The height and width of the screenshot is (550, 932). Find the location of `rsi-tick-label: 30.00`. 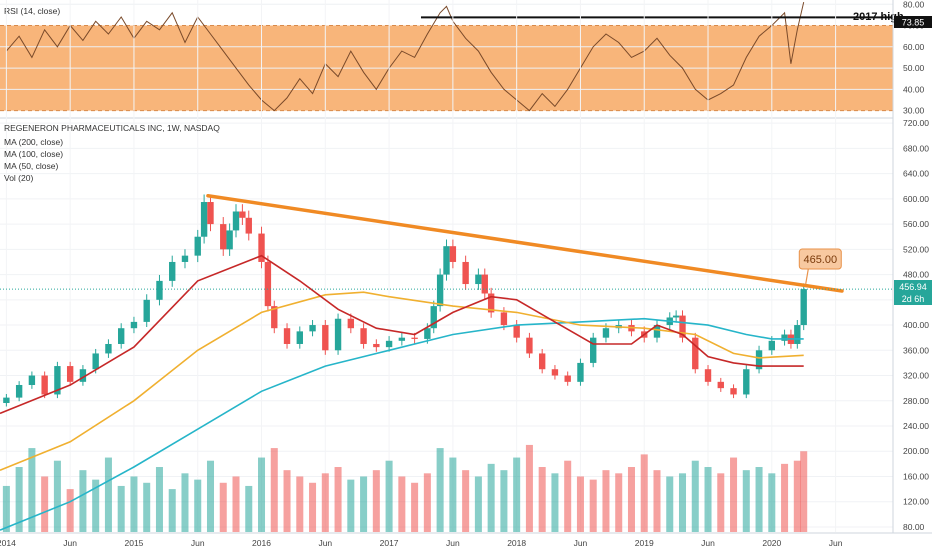

rsi-tick-label: 30.00 is located at coordinates (914, 111).